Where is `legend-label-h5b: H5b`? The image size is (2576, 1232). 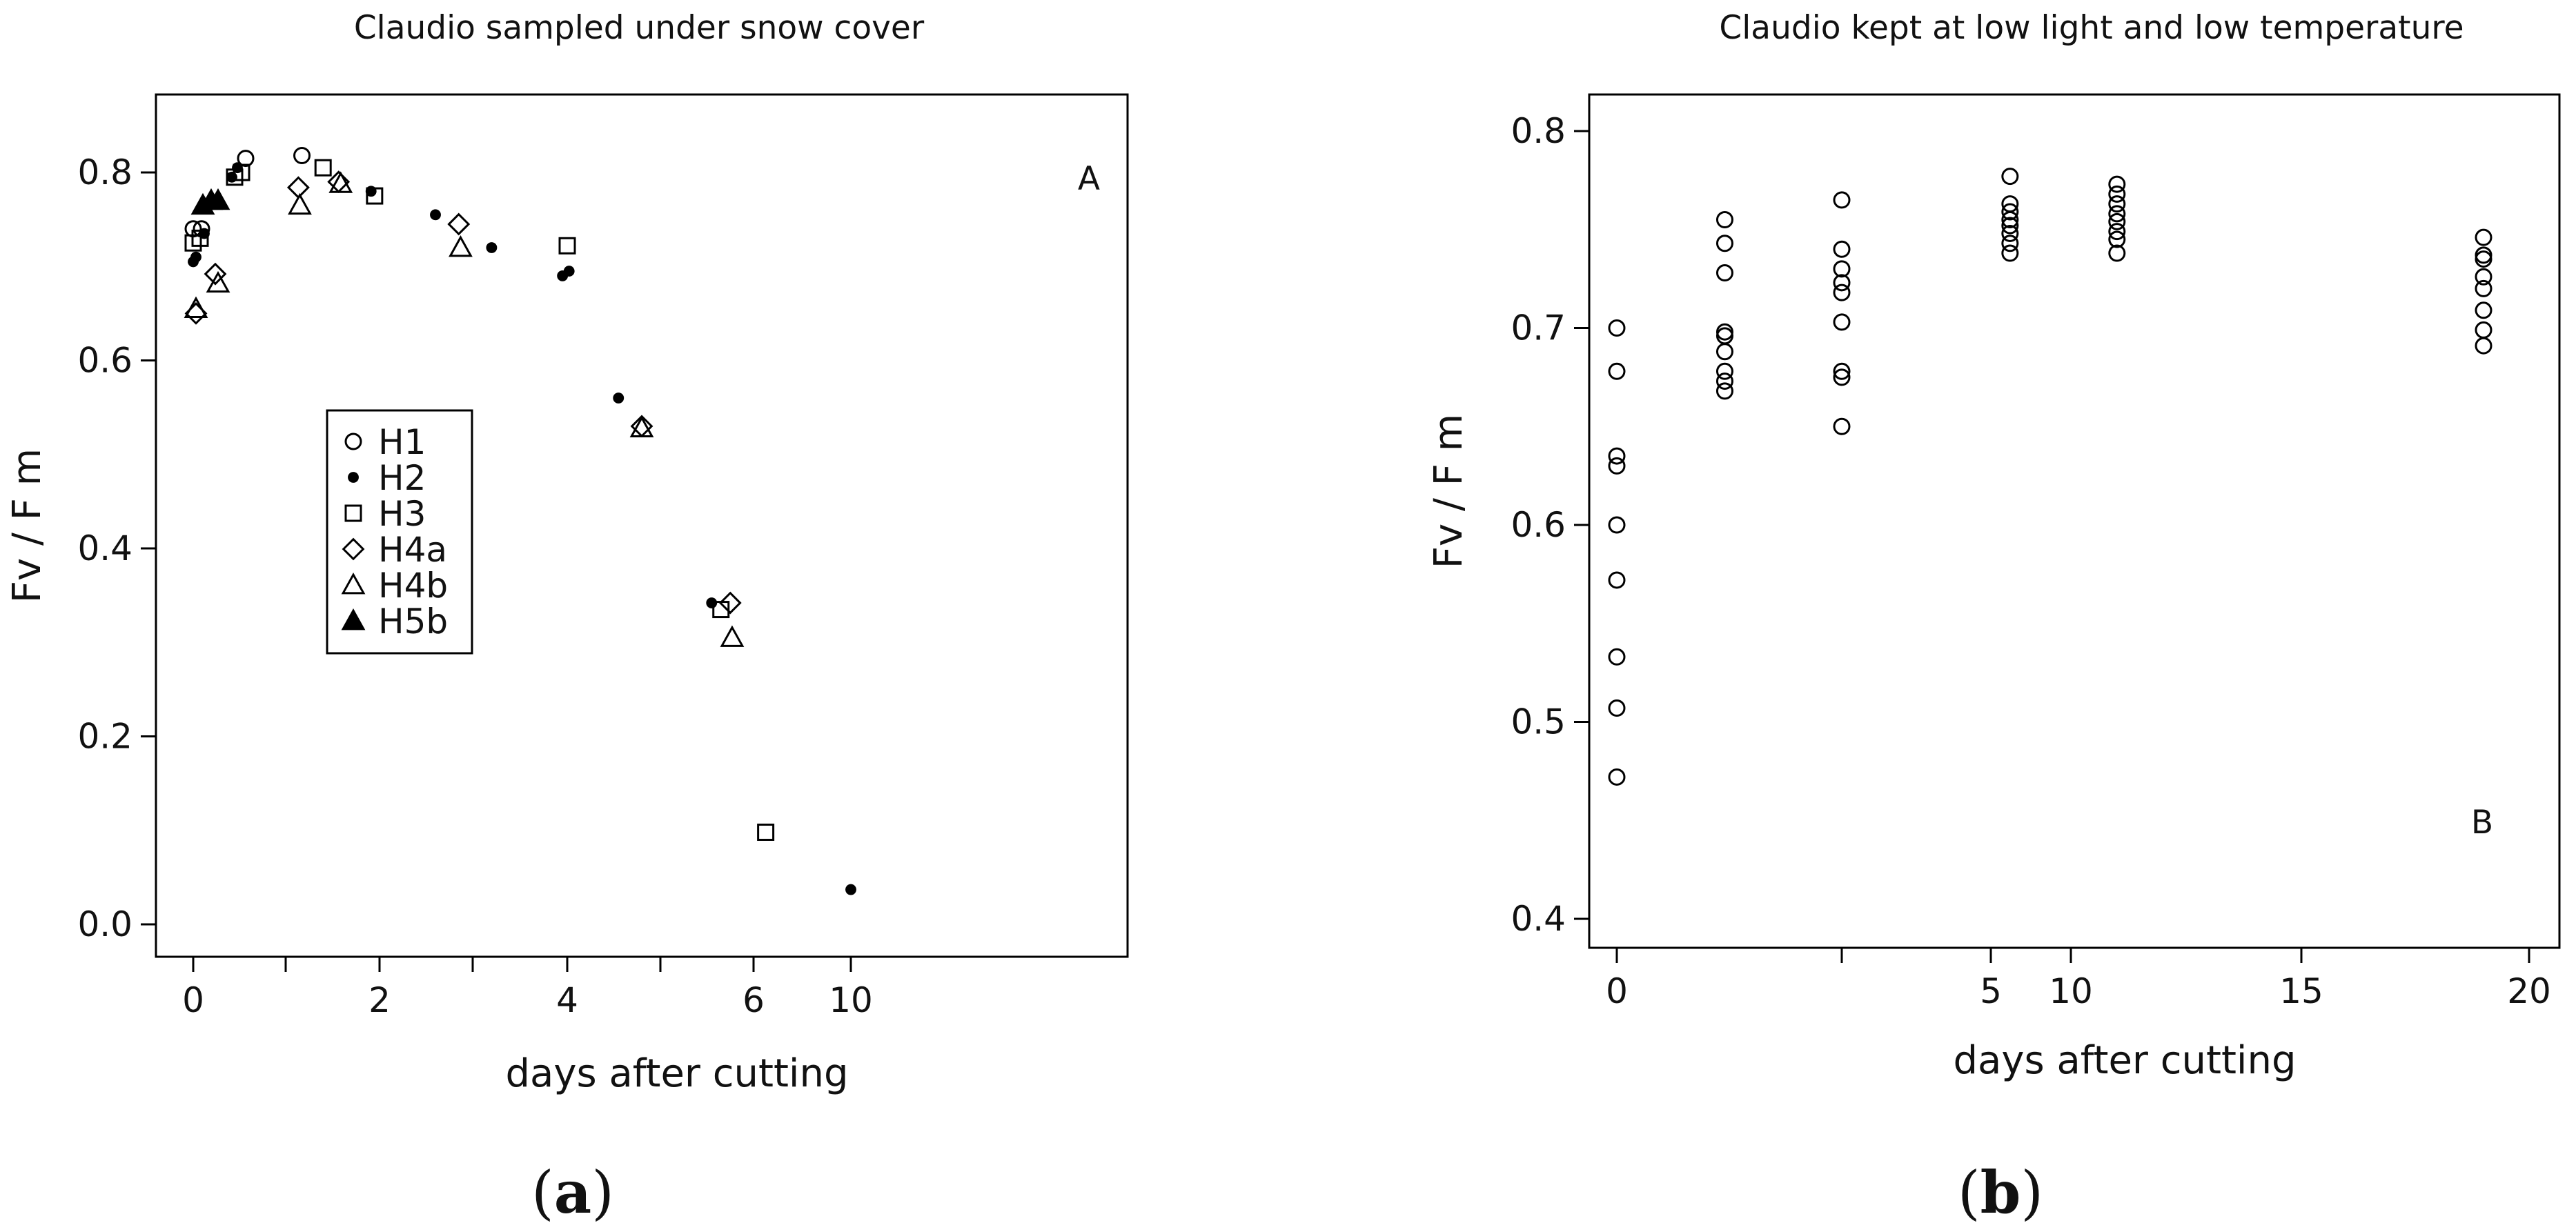 legend-label-h5b: H5b is located at coordinates (413, 622).